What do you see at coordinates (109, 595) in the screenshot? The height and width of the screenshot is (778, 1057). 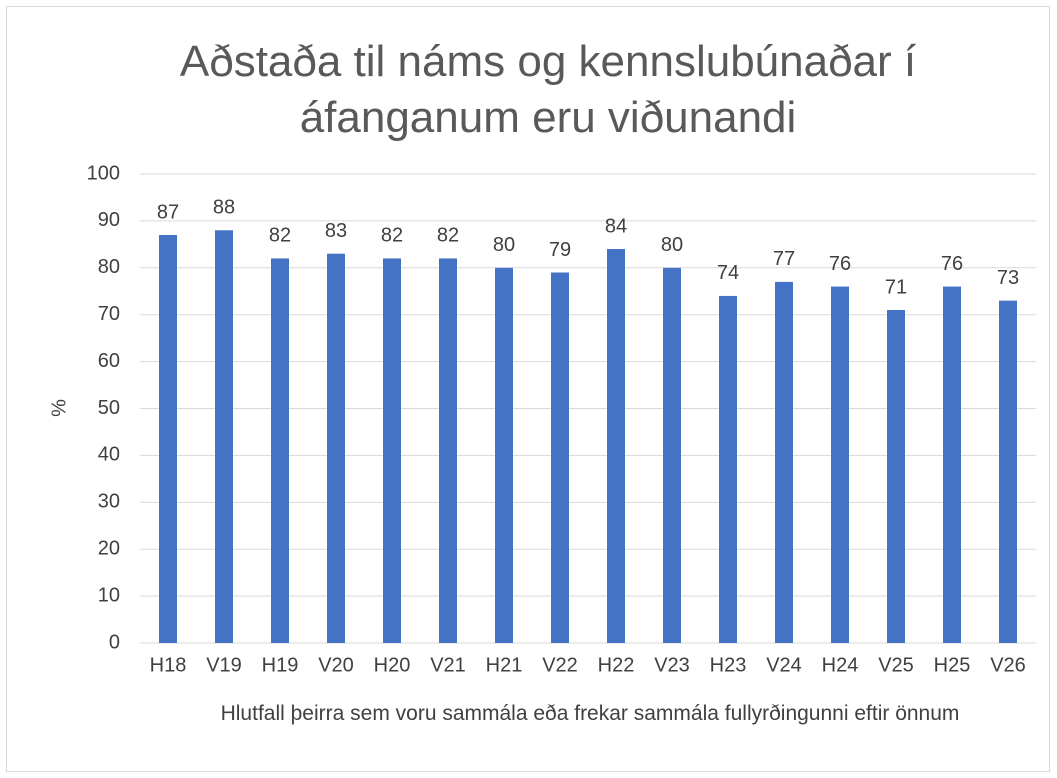 I see `y-tick-label: 10` at bounding box center [109, 595].